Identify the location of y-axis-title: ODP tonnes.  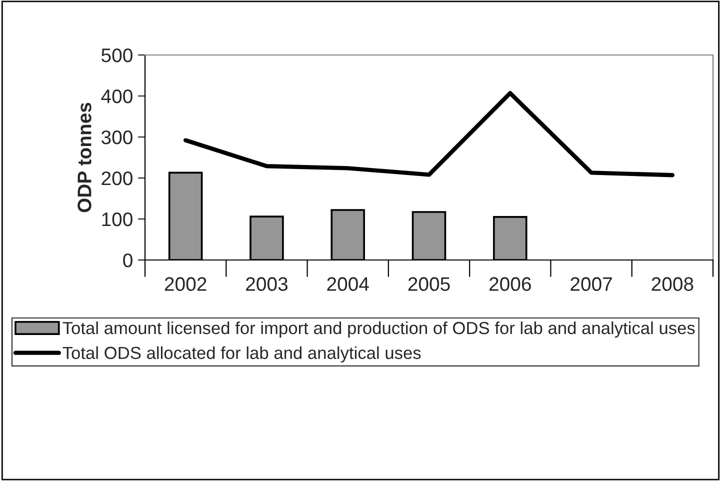
(85, 157).